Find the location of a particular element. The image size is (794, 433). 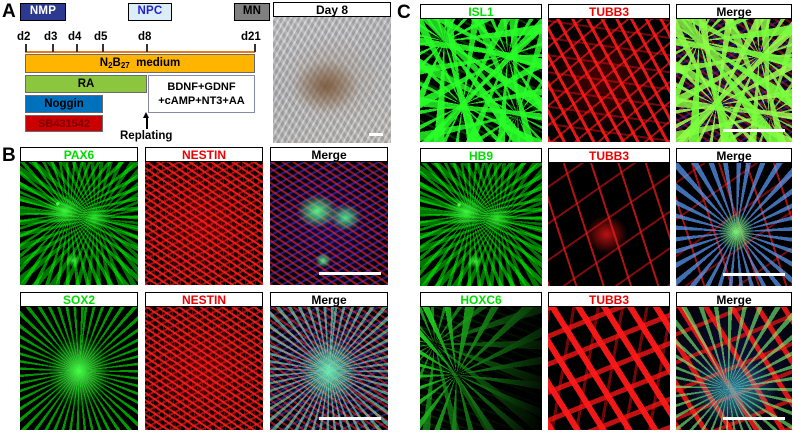

panel-c-row2-second-label: TUBB3 is located at coordinates (609, 155).